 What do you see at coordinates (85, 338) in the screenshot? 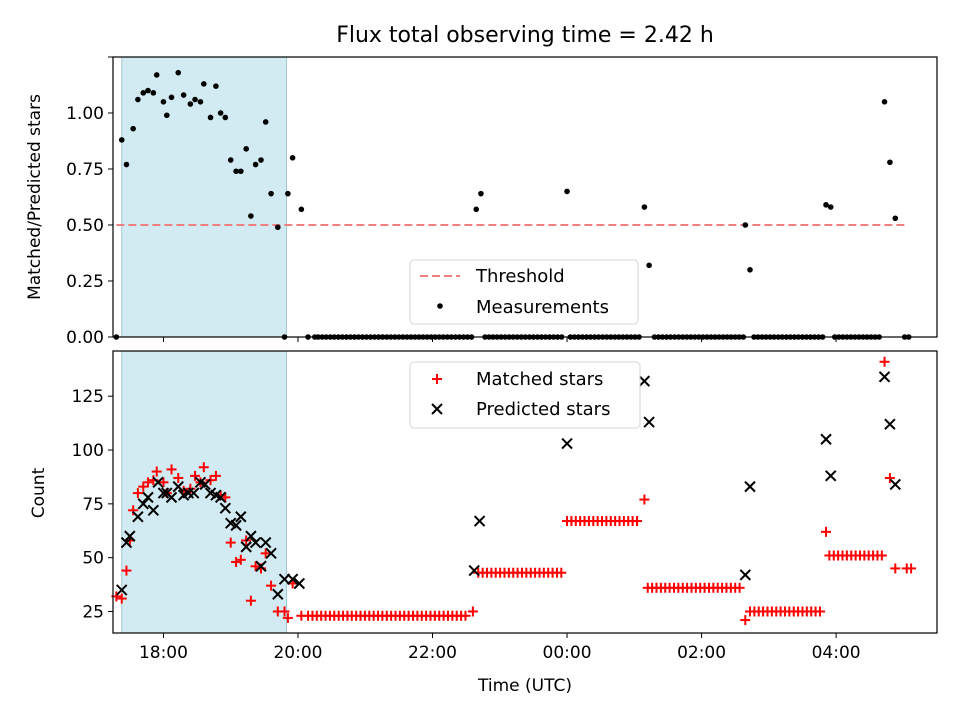
I see `y-tick-label: 0.00` at bounding box center [85, 338].